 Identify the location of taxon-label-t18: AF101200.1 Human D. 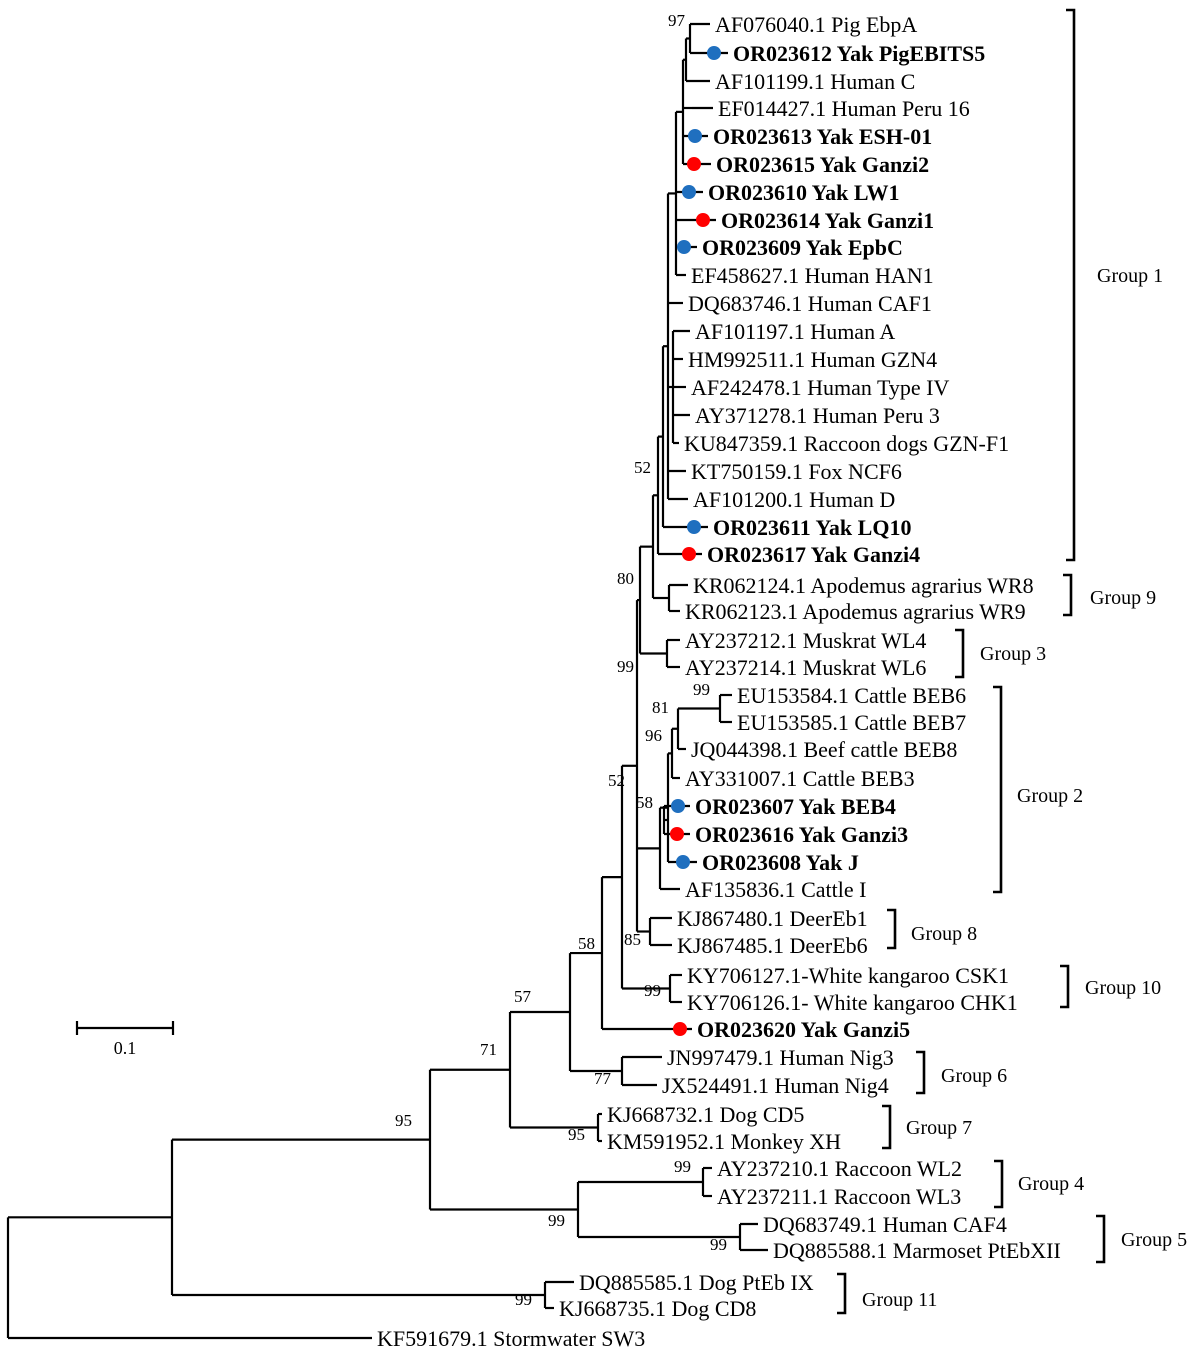
(794, 499).